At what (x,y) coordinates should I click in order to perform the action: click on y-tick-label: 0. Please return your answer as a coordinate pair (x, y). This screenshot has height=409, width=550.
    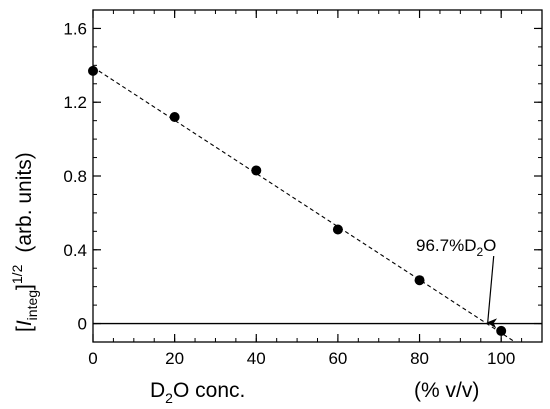
    Looking at the image, I should click on (82, 324).